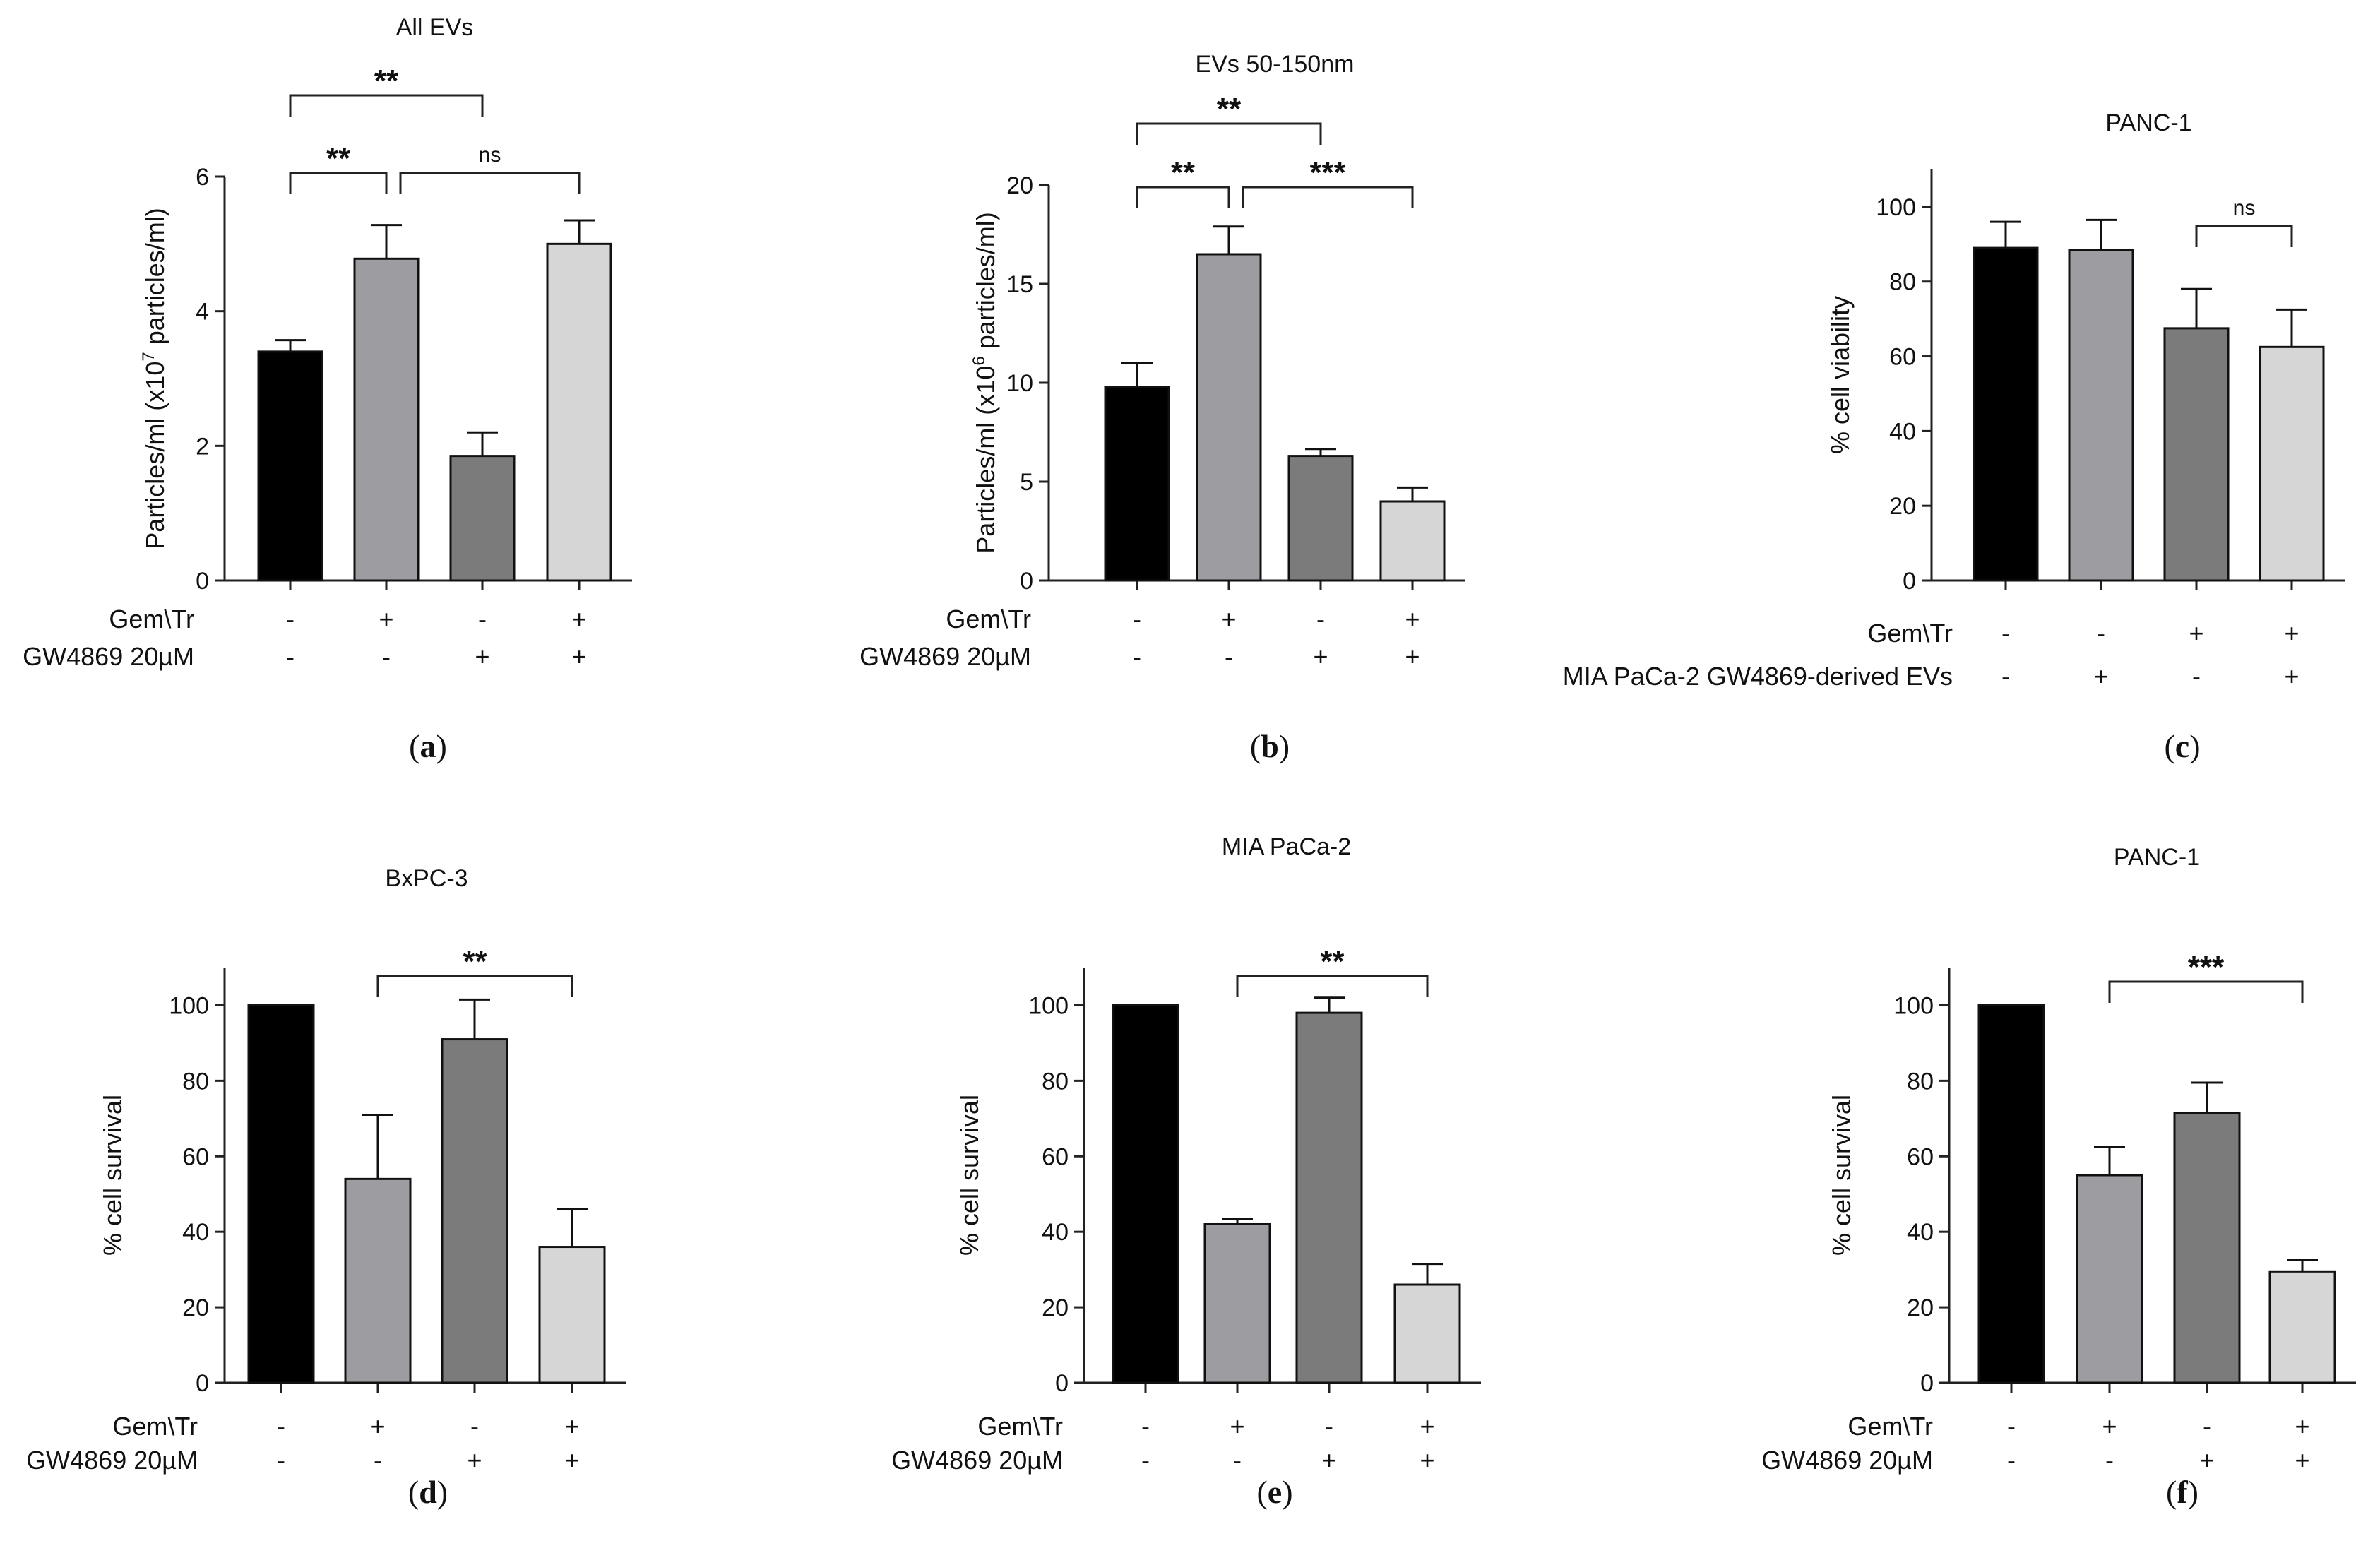 This screenshot has height=1541, width=2380. Describe the element at coordinates (1274, 1492) in the screenshot. I see `panel-caption: (e)` at that location.